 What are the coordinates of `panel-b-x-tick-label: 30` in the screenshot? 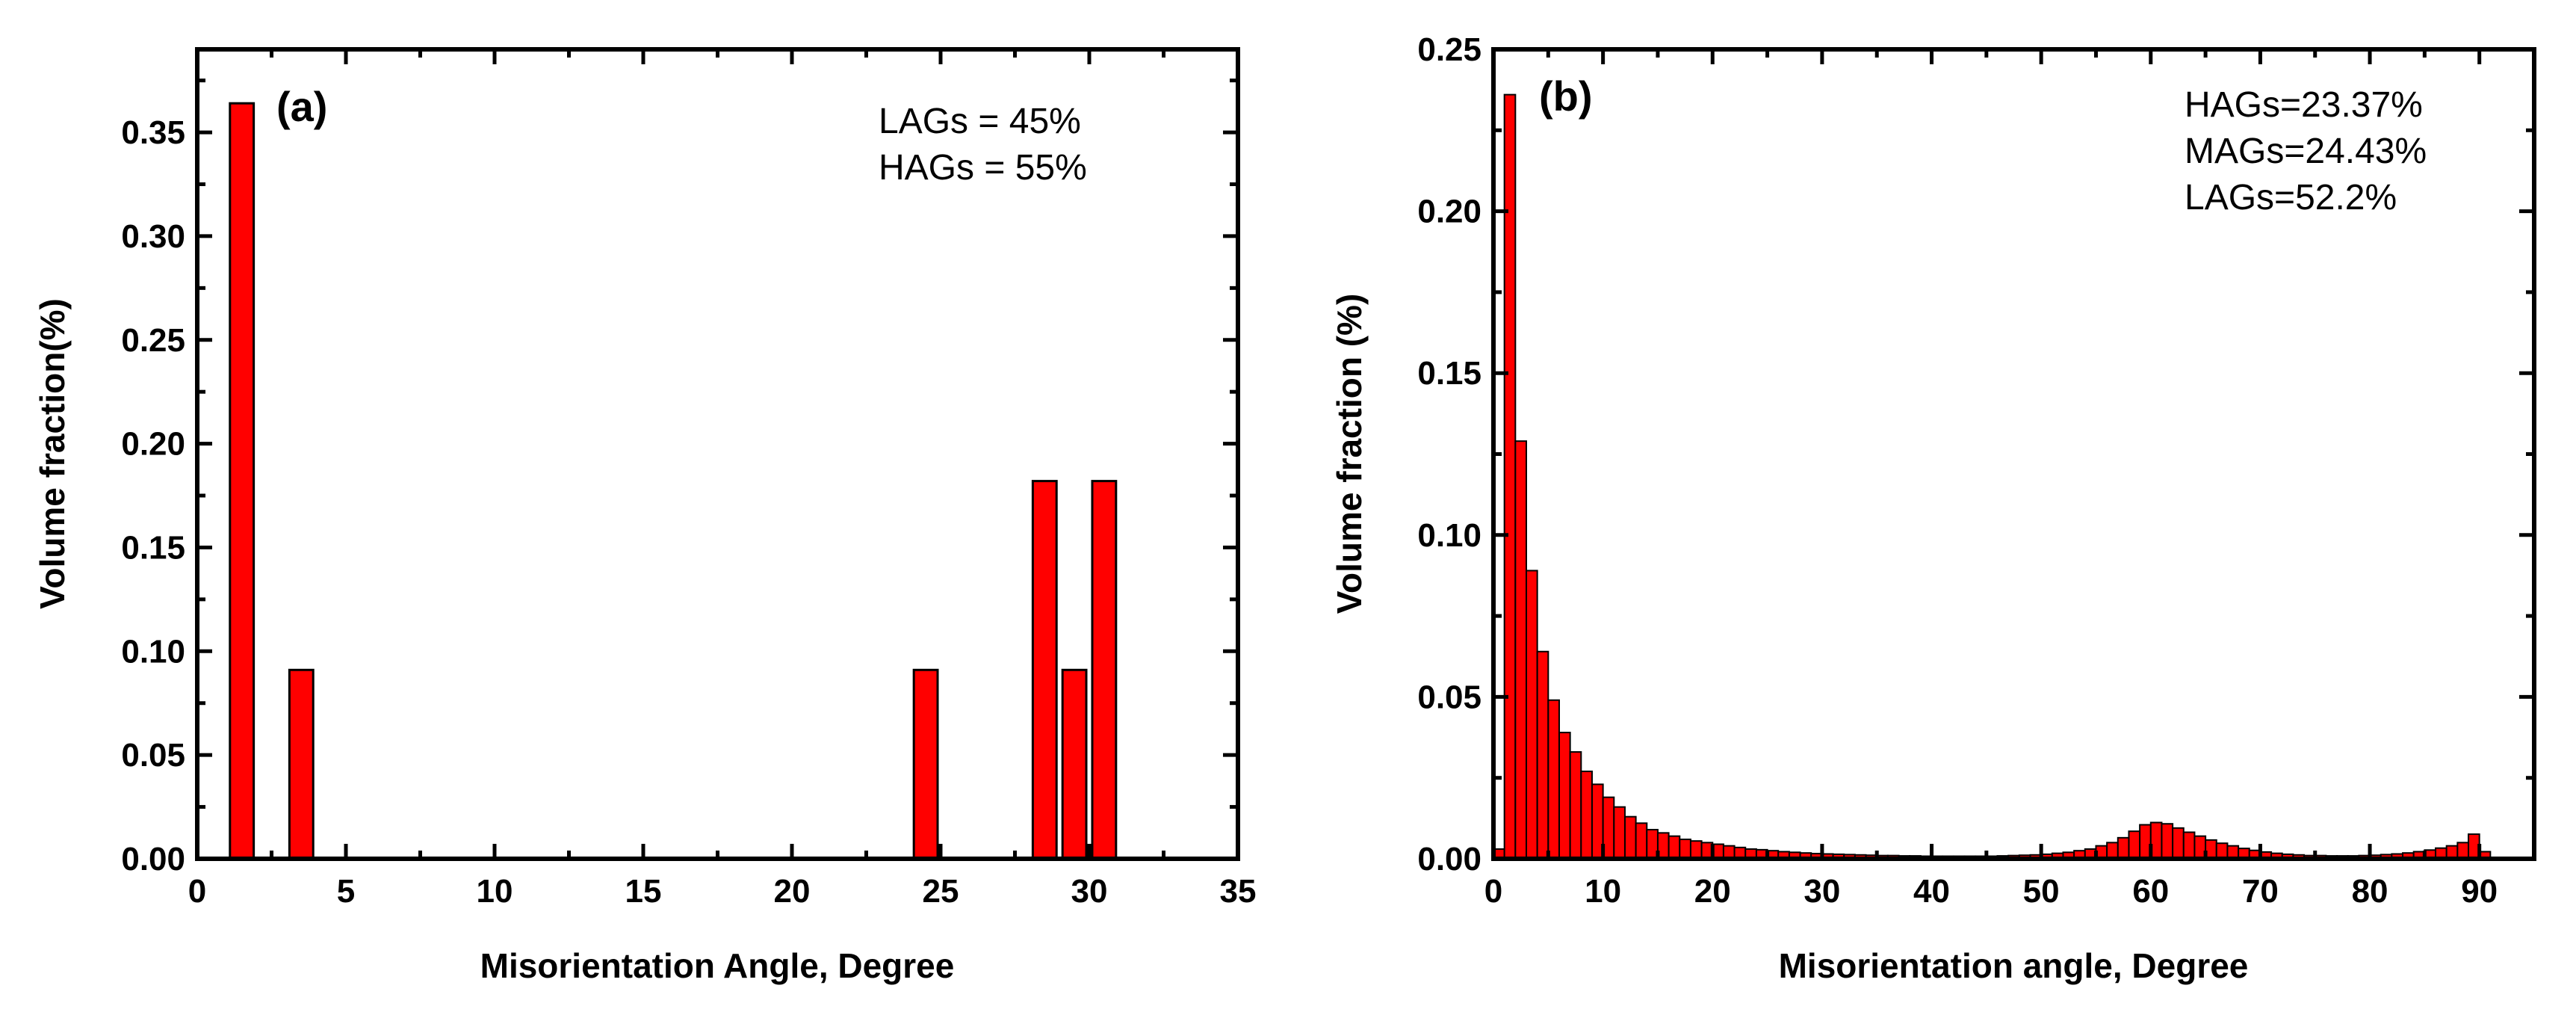 It's located at (1821, 891).